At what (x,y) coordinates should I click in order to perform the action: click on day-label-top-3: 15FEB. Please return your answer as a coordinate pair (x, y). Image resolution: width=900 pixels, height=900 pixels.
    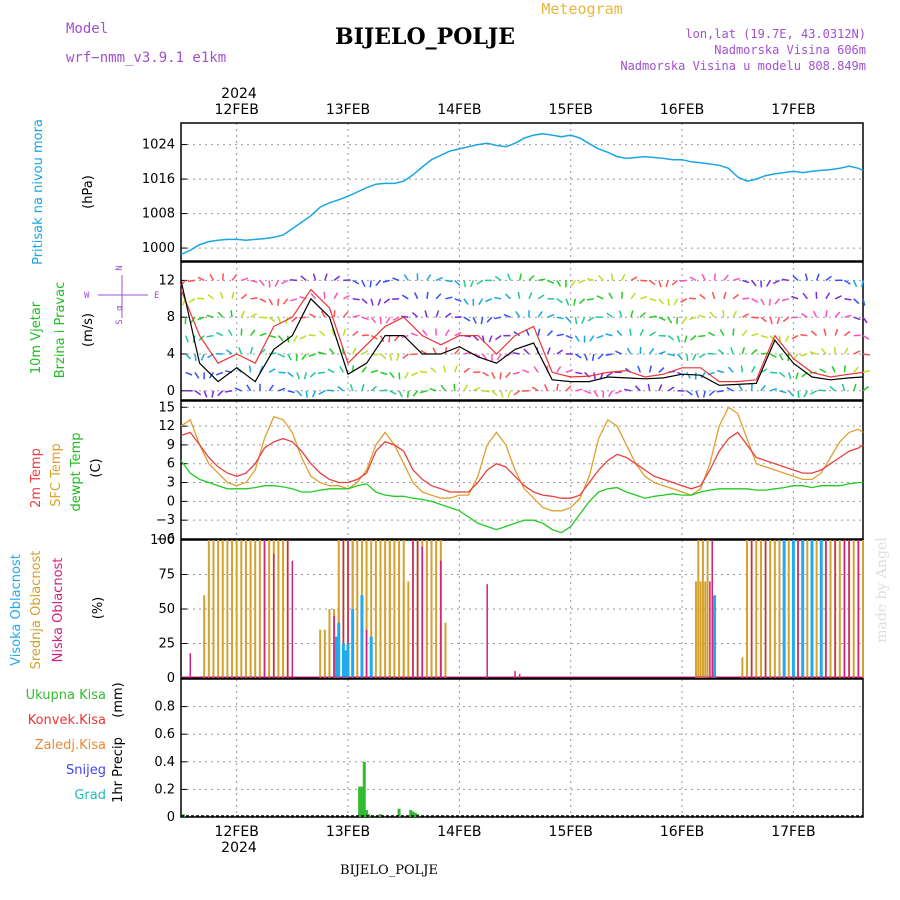
    Looking at the image, I should click on (571, 110).